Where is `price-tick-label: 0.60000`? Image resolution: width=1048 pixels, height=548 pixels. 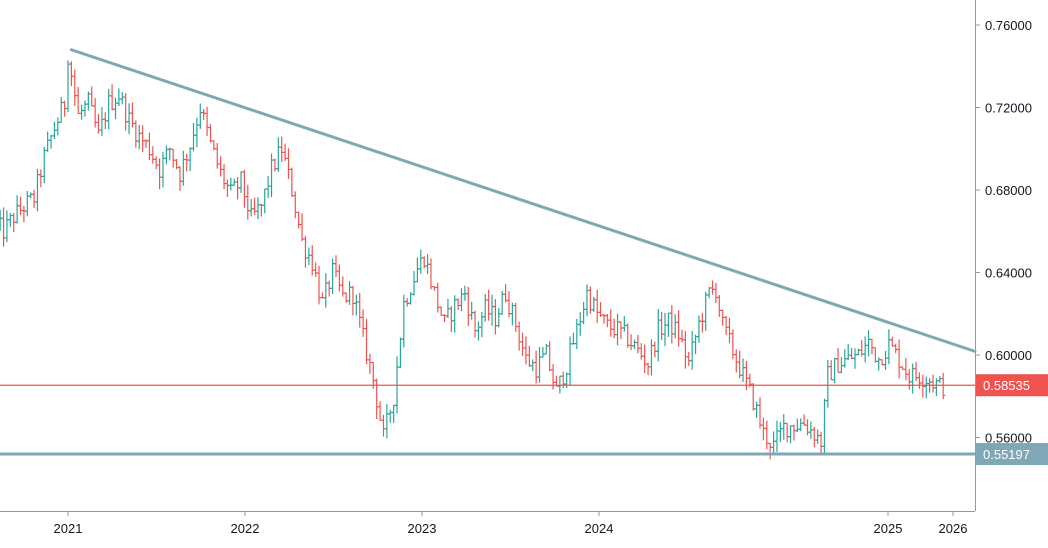
price-tick-label: 0.60000 is located at coordinates (1008, 355).